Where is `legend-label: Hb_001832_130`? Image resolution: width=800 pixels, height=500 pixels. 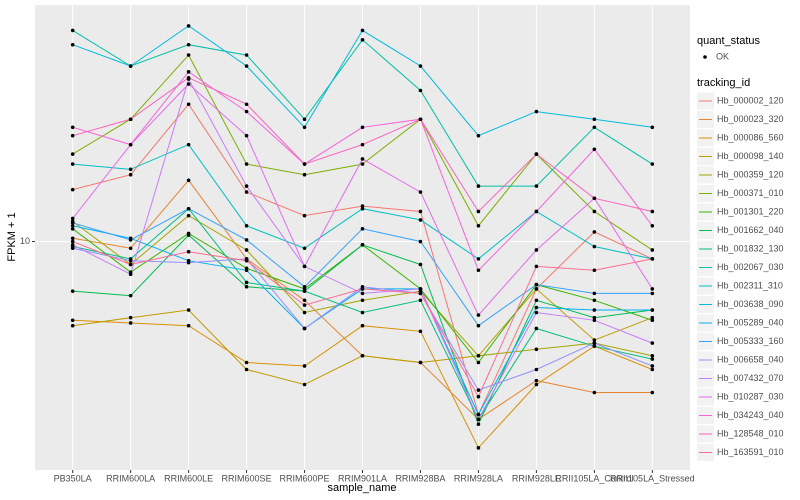 legend-label: Hb_001832_130 is located at coordinates (750, 248).